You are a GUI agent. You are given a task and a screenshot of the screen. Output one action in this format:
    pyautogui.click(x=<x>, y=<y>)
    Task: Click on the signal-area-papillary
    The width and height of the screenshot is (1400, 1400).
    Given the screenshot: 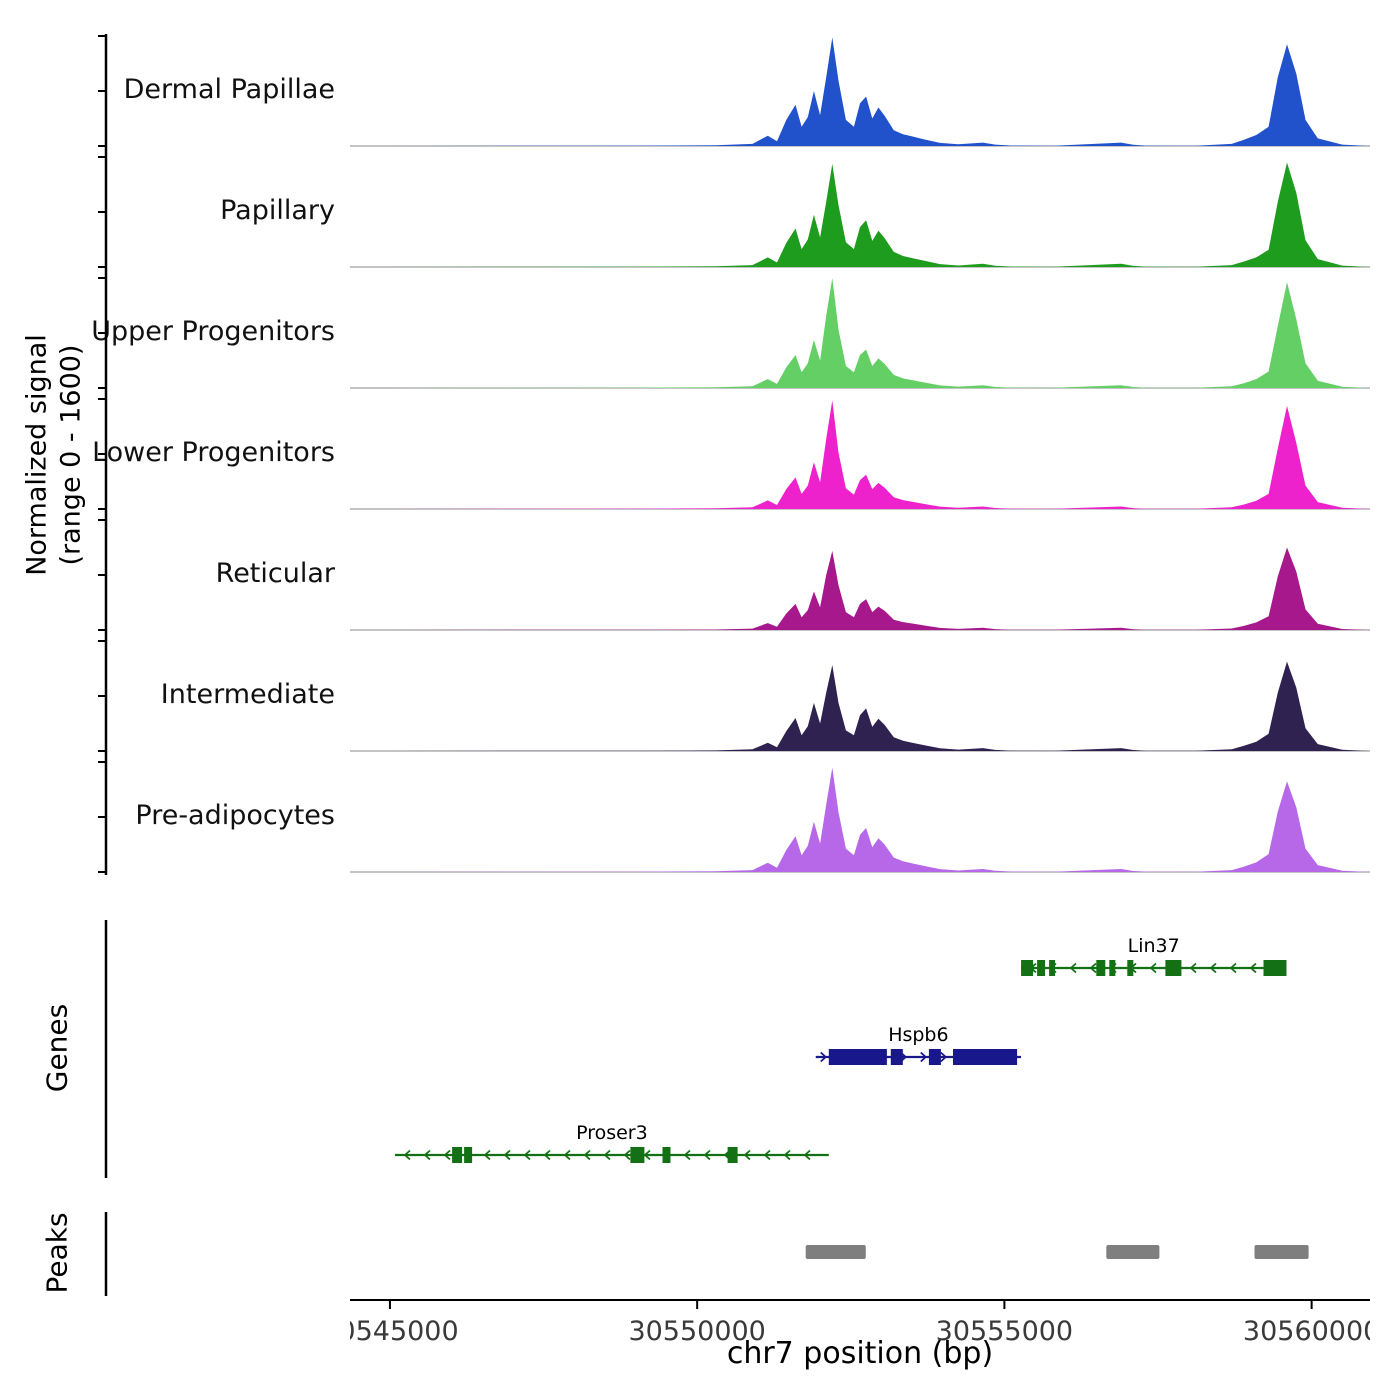 What is the action you would take?
    pyautogui.click(x=860, y=214)
    